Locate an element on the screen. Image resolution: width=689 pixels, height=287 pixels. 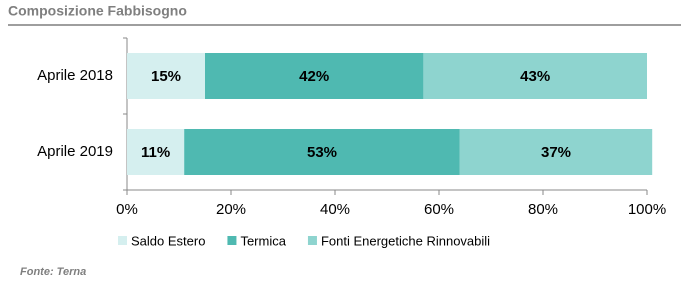
x-tick-label: 0% is located at coordinates (127, 209).